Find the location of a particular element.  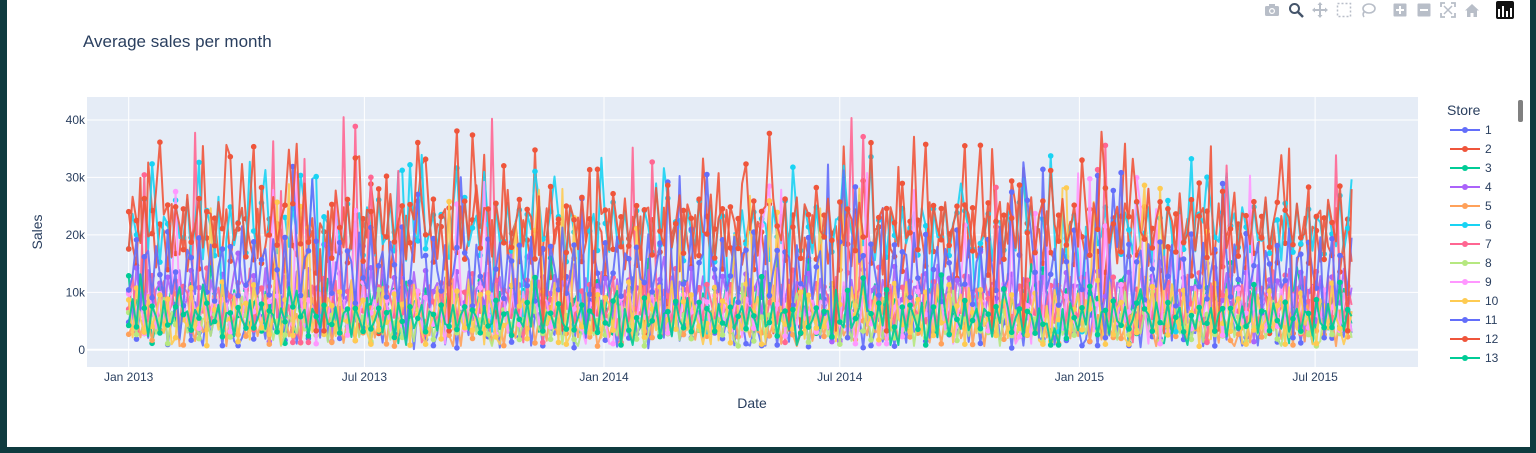

legend-scrollbar is located at coordinates (1520, 111).